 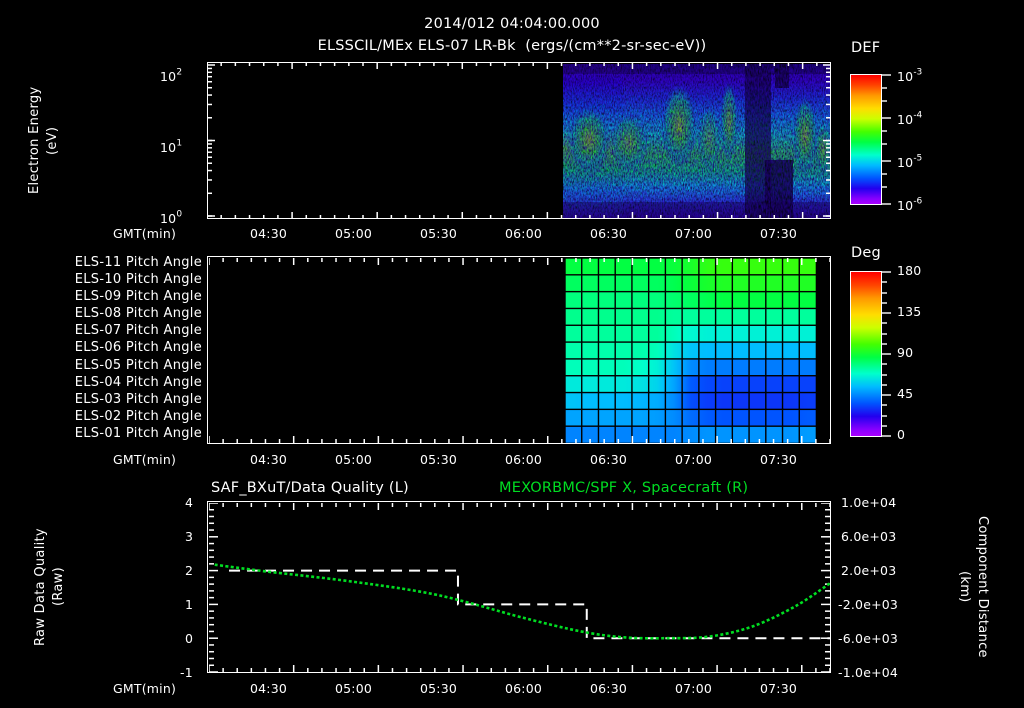 I want to click on panel2-row-els08: ELS-08 Pitch Angle, so click(x=138, y=314).